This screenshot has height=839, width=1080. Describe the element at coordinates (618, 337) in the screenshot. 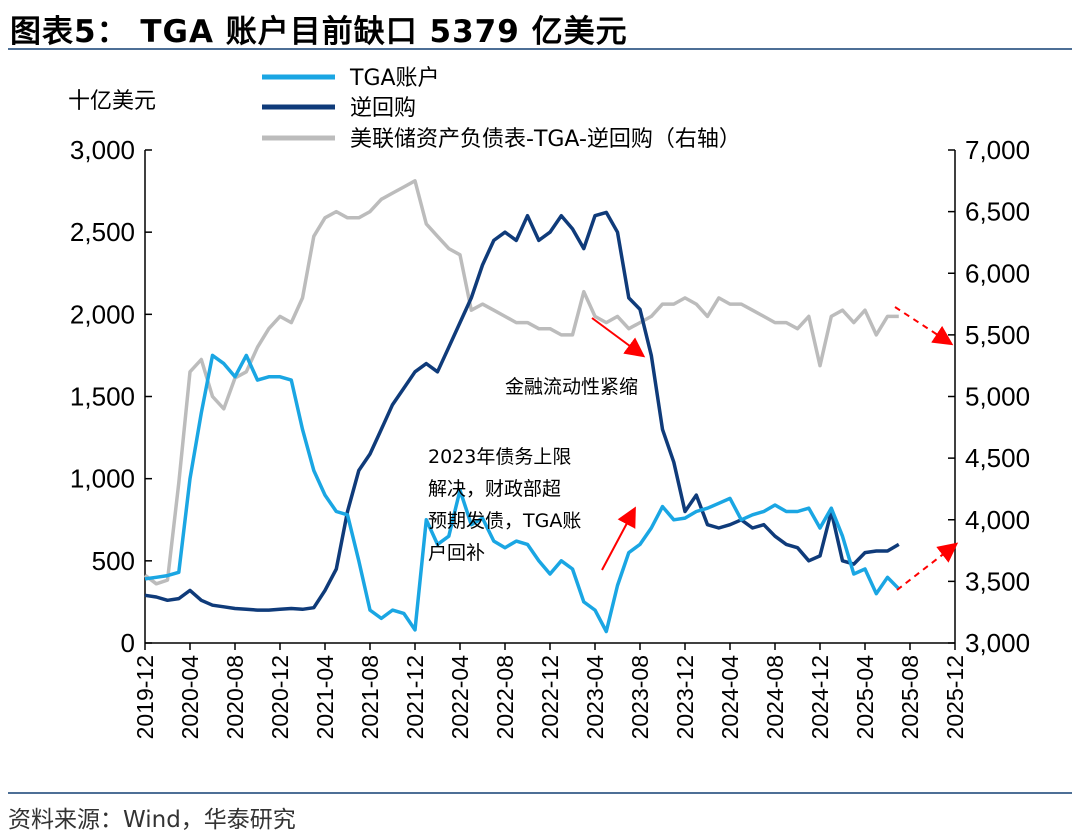

I see `arrow-liquidity-down` at that location.